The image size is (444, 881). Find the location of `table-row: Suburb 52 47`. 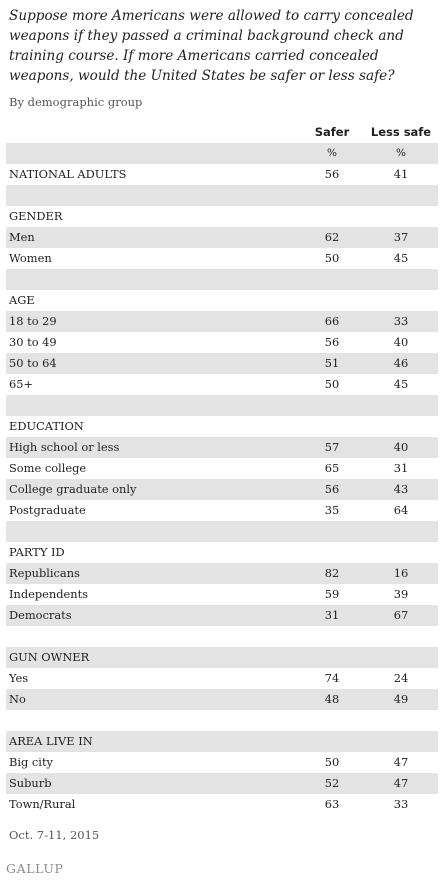

table-row: Suburb 52 47 is located at coordinates (222, 783).